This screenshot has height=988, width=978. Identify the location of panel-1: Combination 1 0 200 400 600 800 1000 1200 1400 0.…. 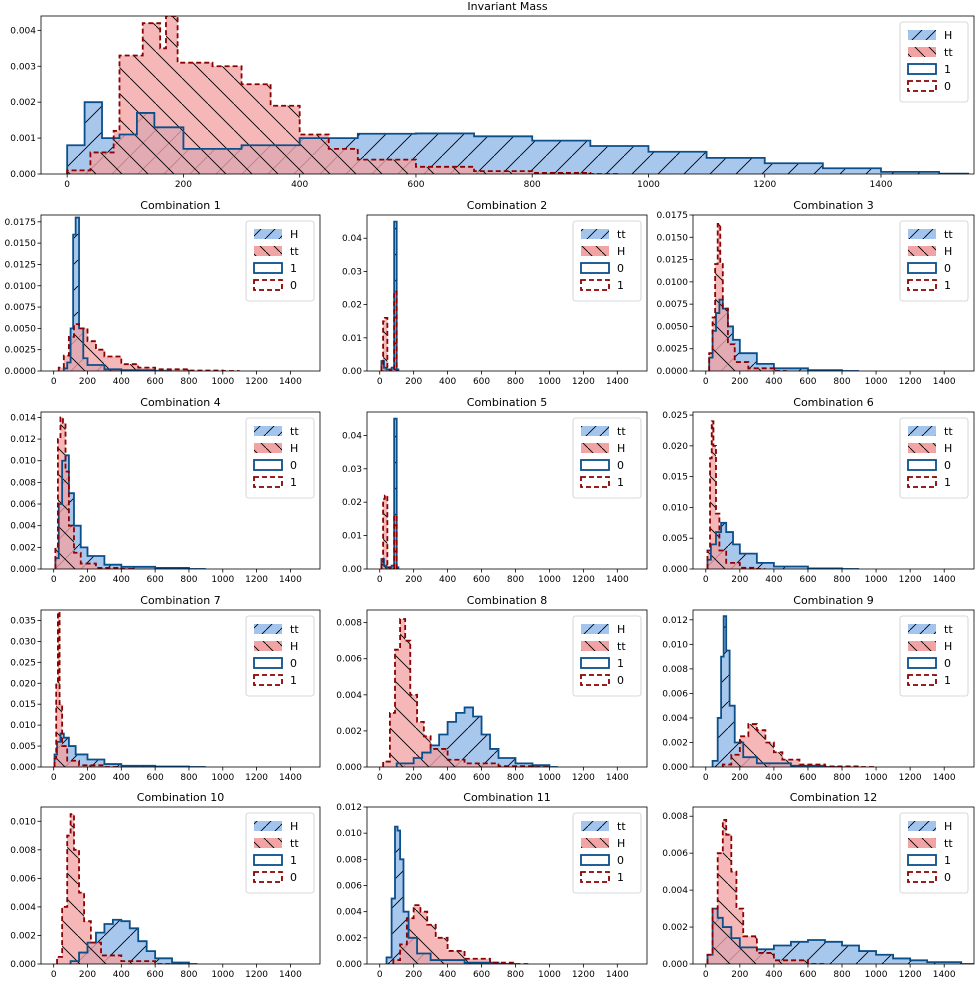
(163, 293).